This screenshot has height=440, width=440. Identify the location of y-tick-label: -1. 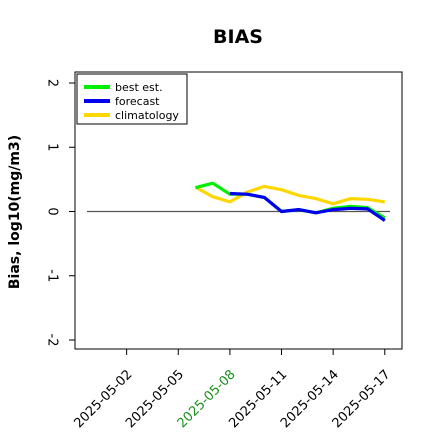
(52, 275).